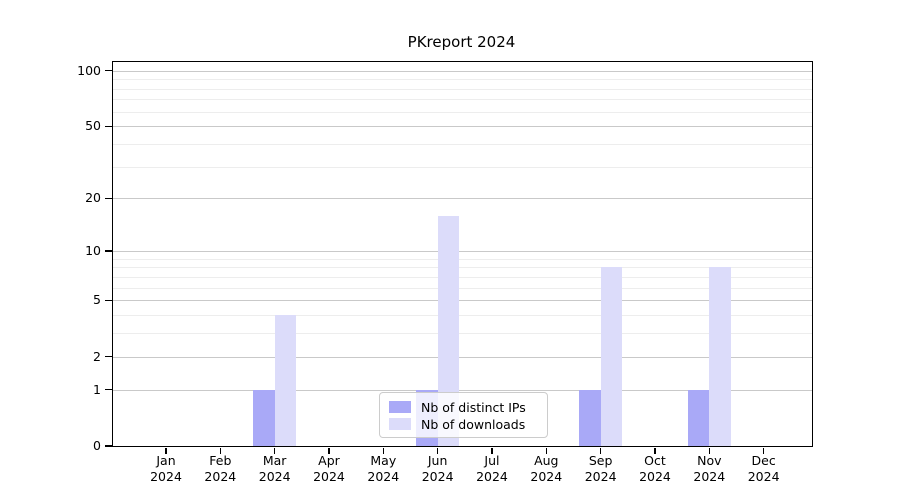 The image size is (900, 500). I want to click on x-tick-label-jan: Jan 2024, so click(166, 468).